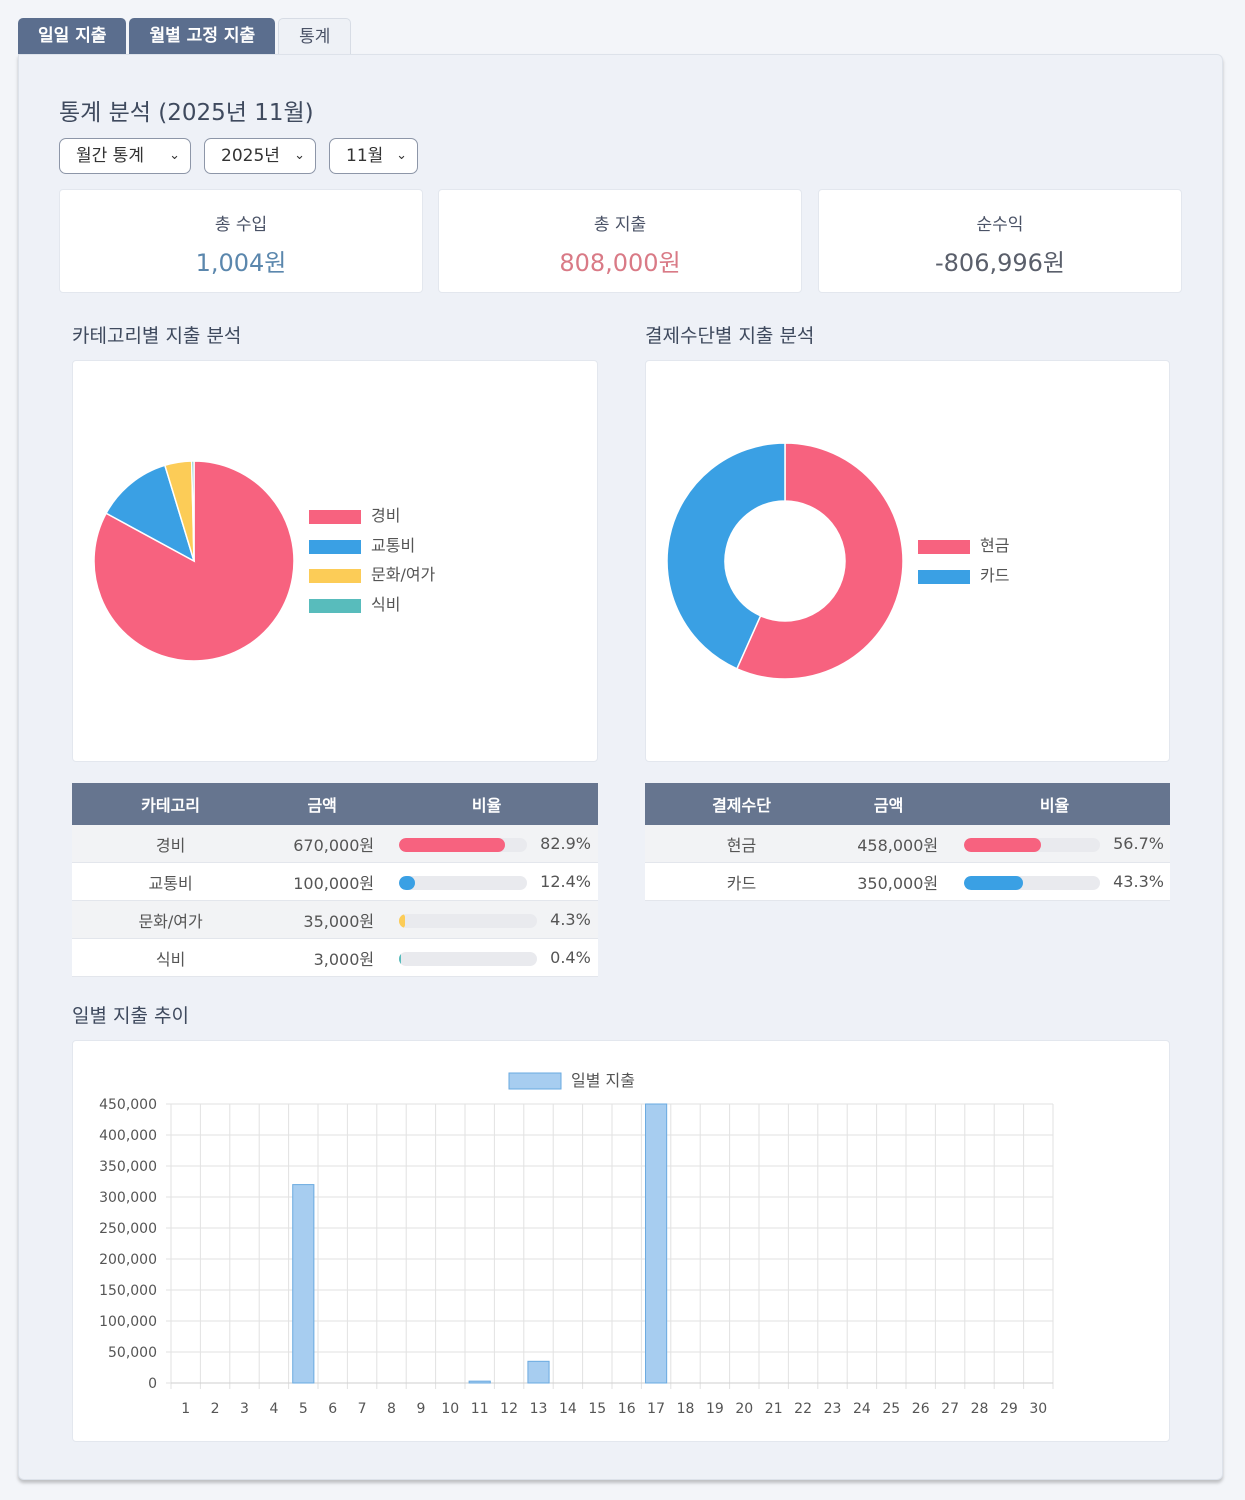  Describe the element at coordinates (742, 881) in the screenshot. I see `row-name: 카드` at that location.